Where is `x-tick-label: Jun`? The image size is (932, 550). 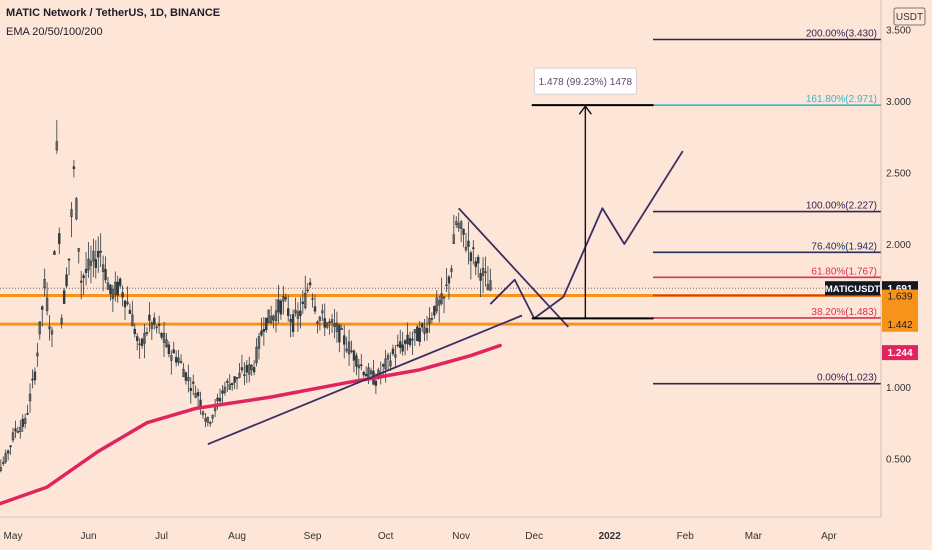
x-tick-label: Jun is located at coordinates (88, 536).